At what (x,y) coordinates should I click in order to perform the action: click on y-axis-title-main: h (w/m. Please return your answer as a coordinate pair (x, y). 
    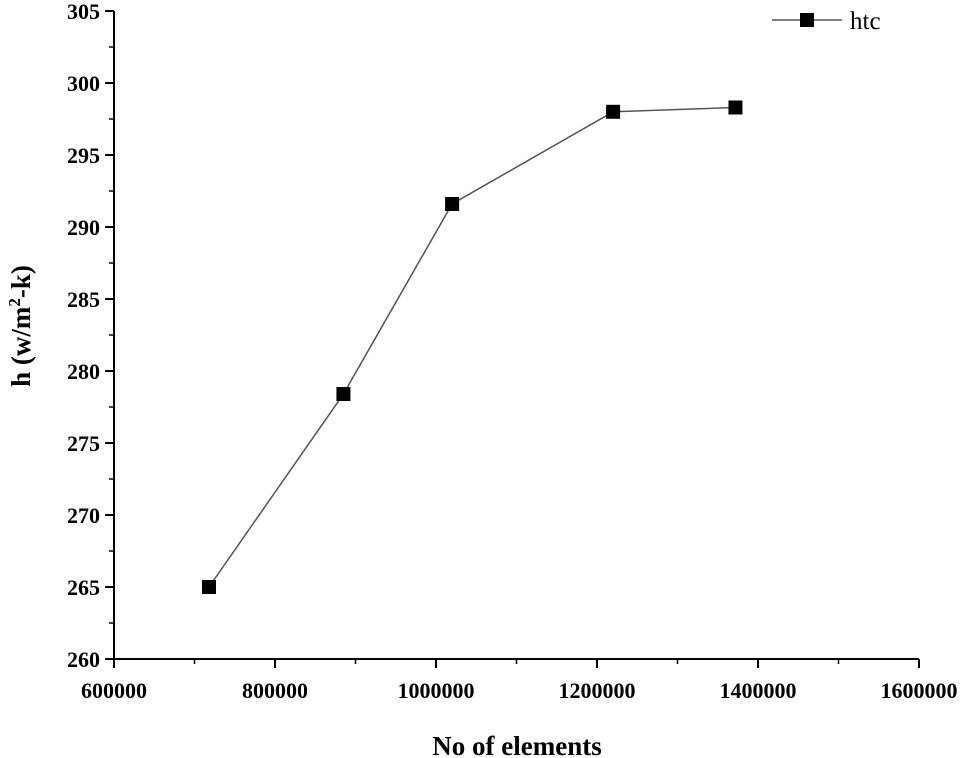
    Looking at the image, I should click on (21, 346).